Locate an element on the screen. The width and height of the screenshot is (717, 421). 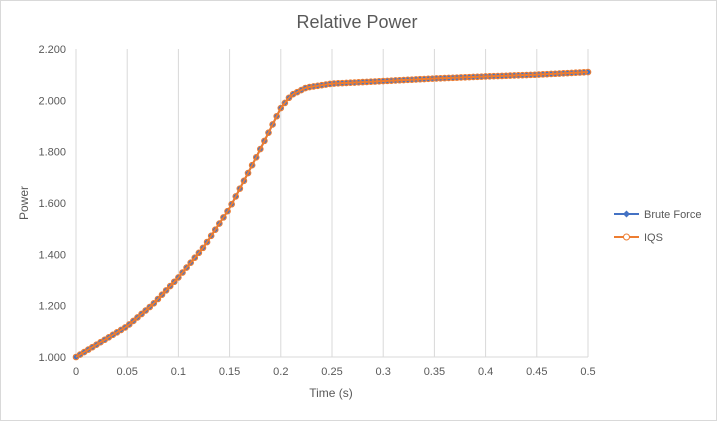
y-tick-label: 1.000 is located at coordinates (52, 358).